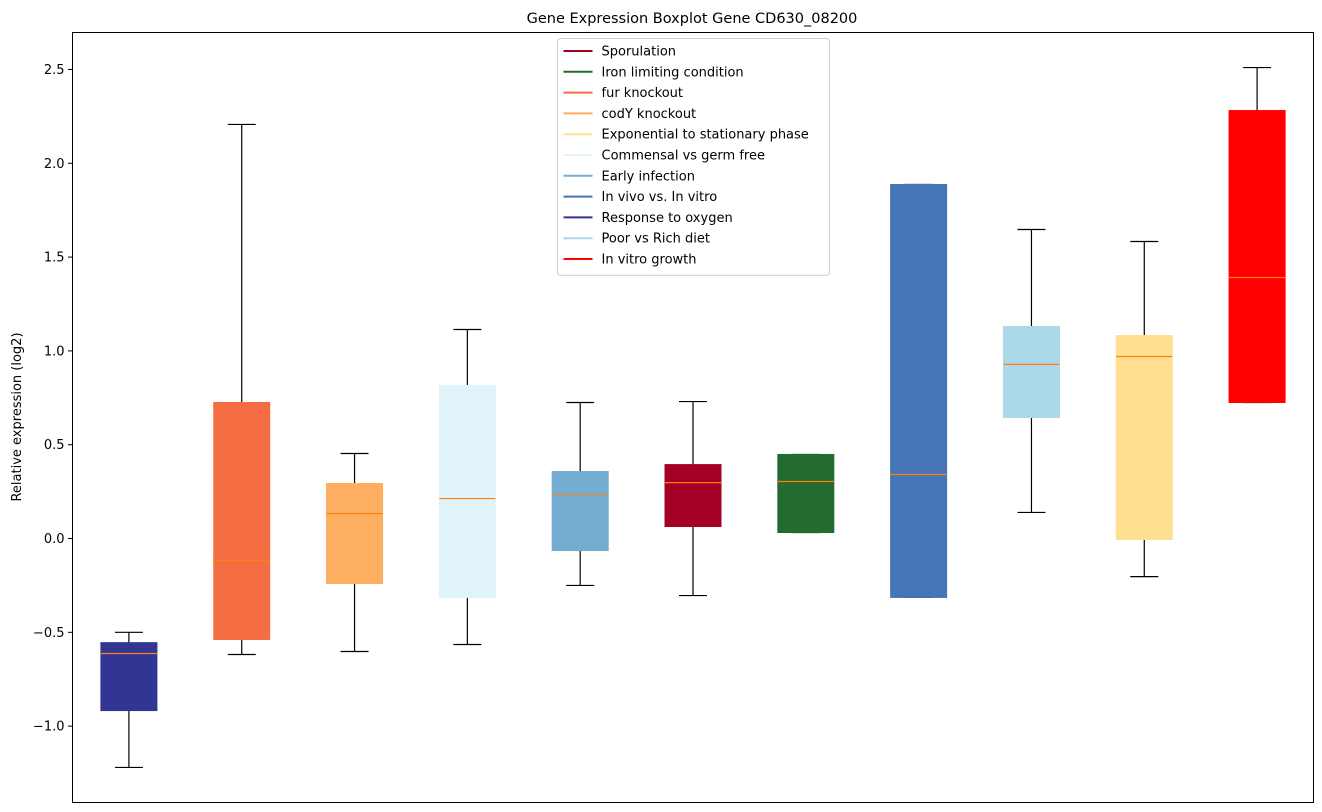  I want to click on legend-item: In vivo vs. In vitro, so click(640, 197).